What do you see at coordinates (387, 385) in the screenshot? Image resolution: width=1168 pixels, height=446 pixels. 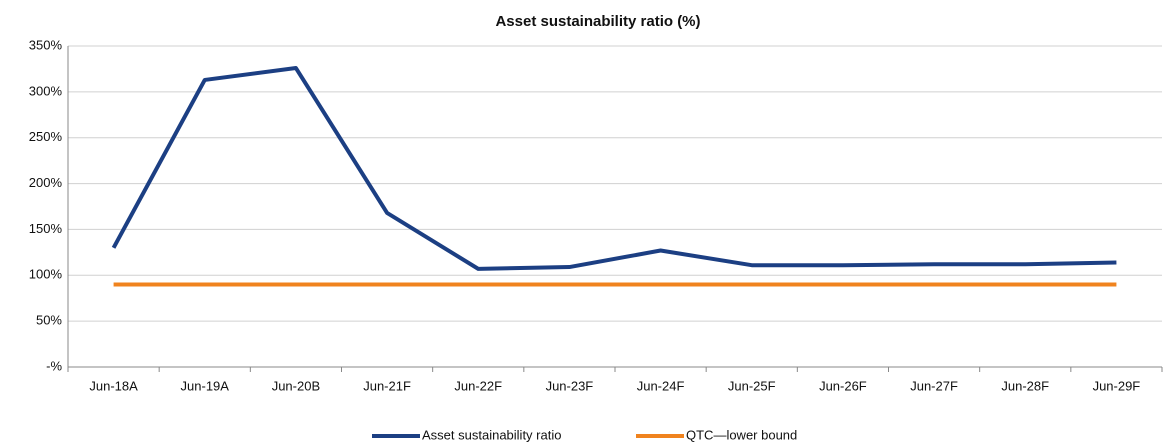 I see `x-tick-label: Jun-21F` at bounding box center [387, 385].